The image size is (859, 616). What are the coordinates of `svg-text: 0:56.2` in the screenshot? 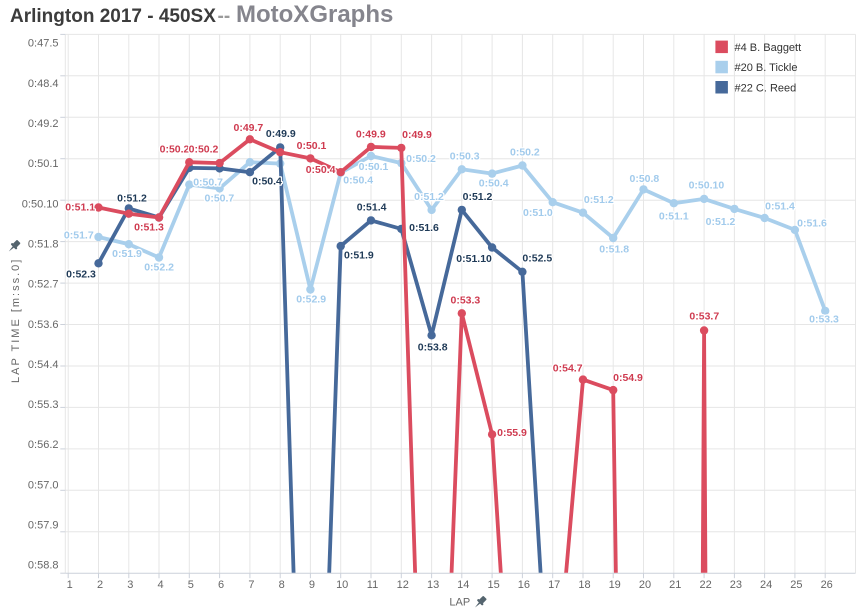 It's located at (43, 445).